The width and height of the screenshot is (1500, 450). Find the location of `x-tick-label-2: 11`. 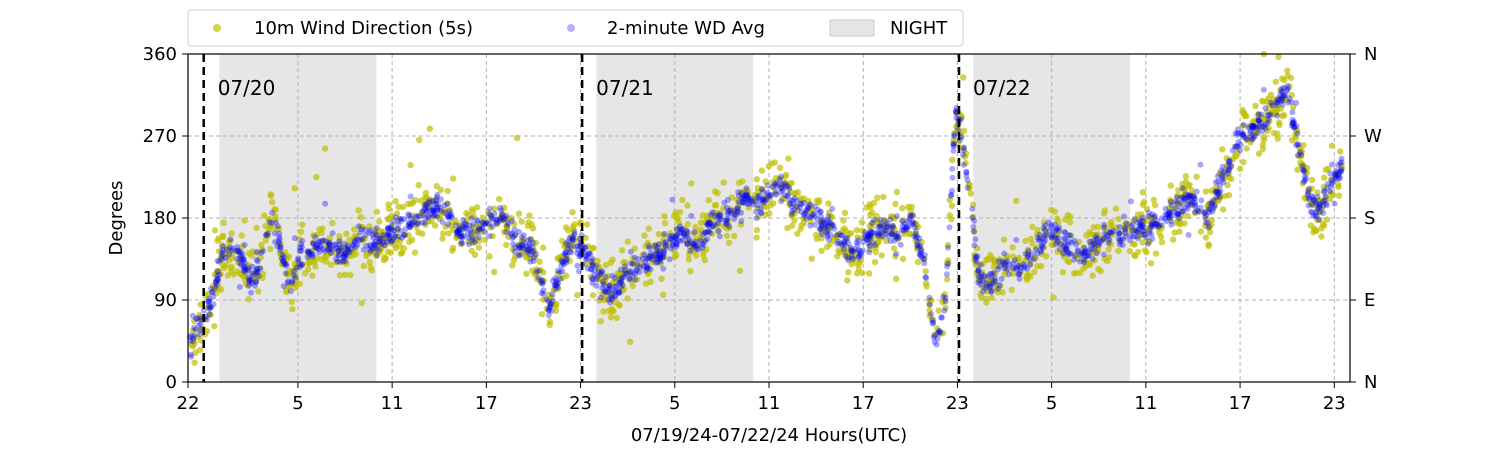

x-tick-label-2: 11 is located at coordinates (392, 403).